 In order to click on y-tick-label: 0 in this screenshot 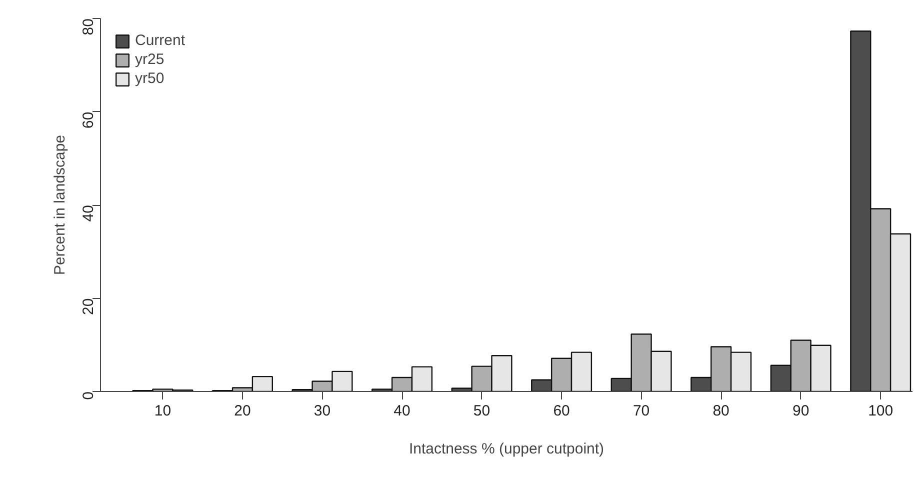, I will do `click(88, 396)`.